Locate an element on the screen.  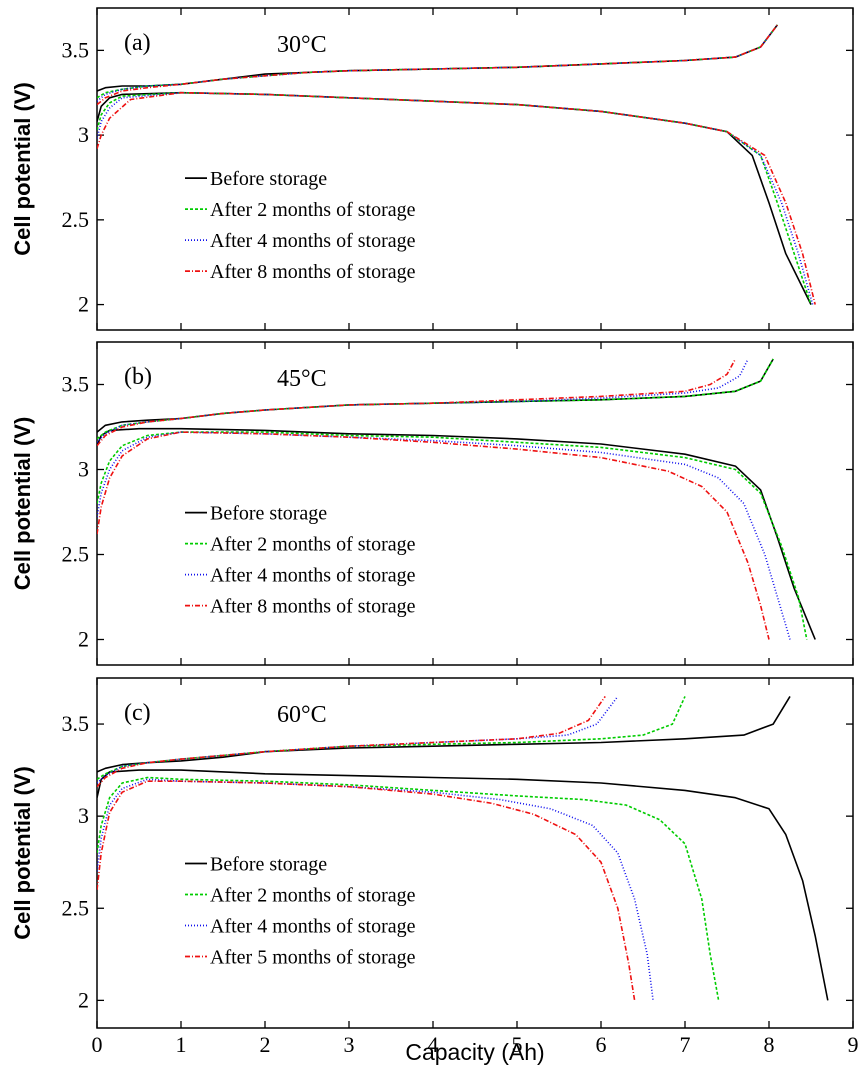
panel-label-0: (a) is located at coordinates (137, 43).